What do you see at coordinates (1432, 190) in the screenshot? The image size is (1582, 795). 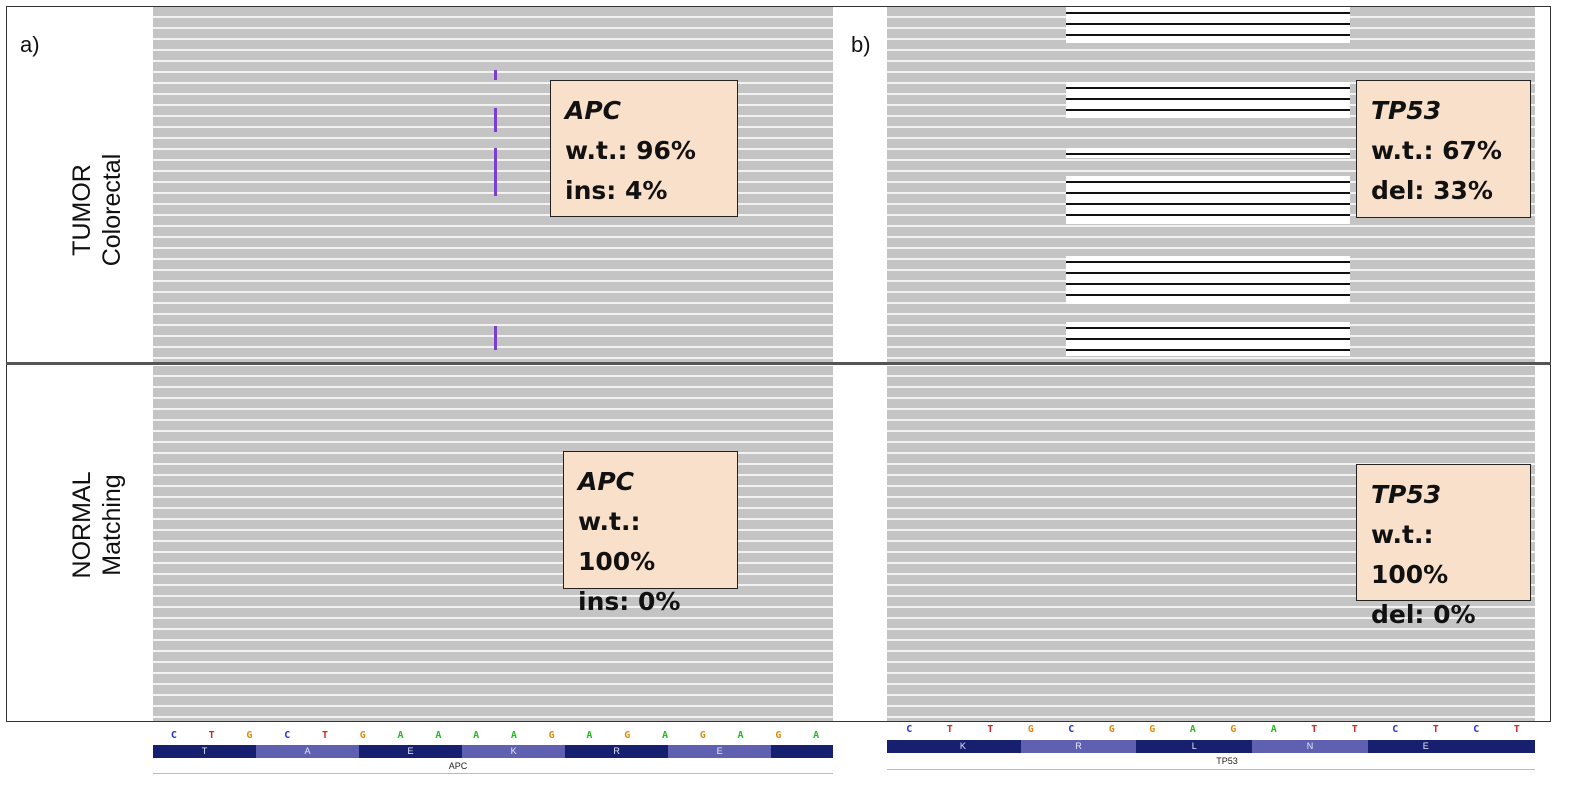 I see `mutation-percent: del: 33%` at bounding box center [1432, 190].